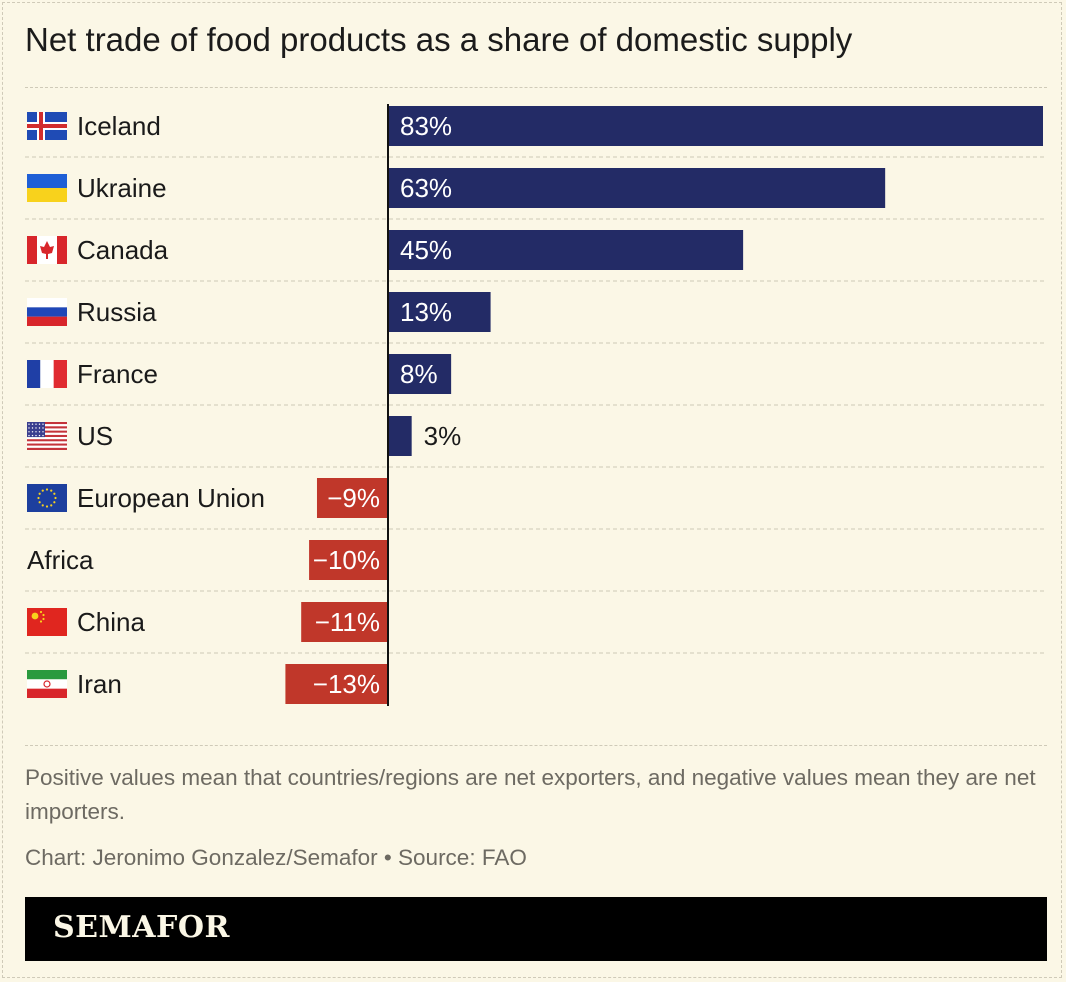 This screenshot has width=1066, height=982. I want to click on value-label: 3%, so click(443, 436).